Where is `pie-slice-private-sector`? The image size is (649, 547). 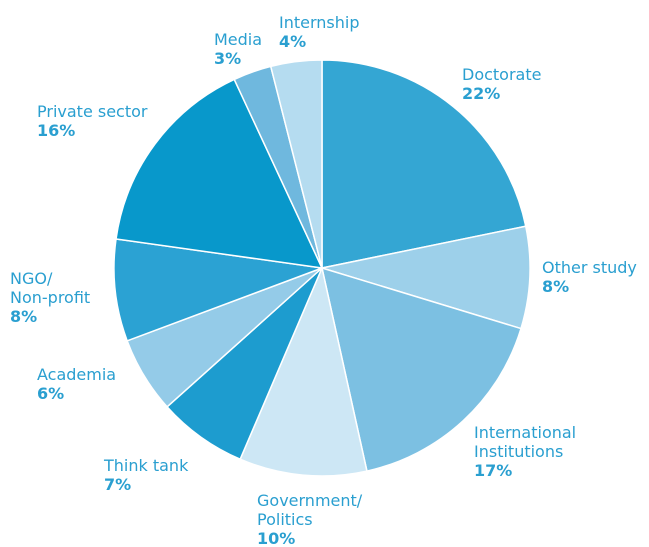
pie-slice-private-sector is located at coordinates (219, 173).